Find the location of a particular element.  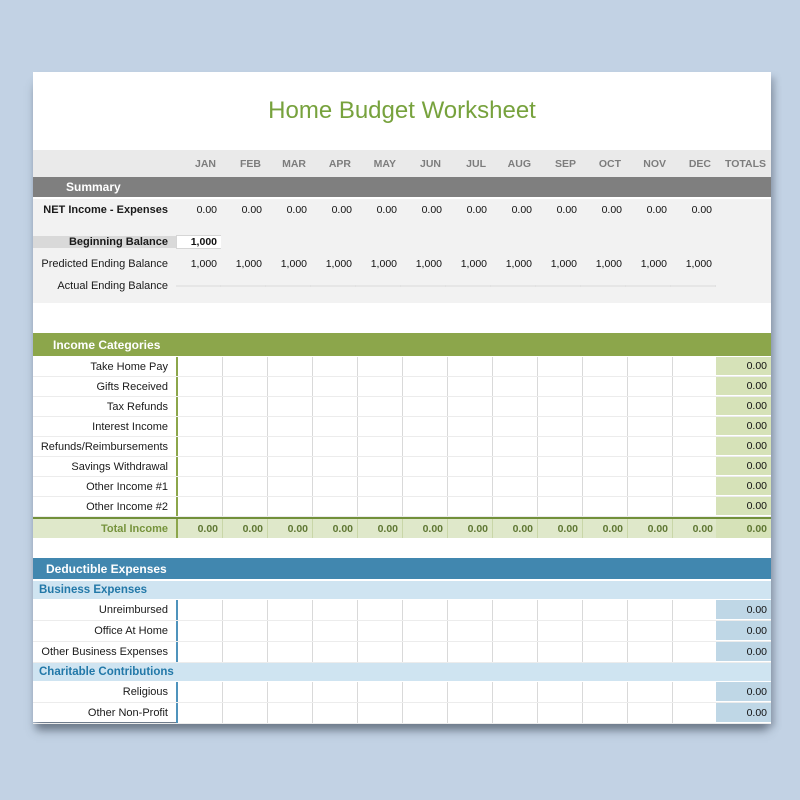

expense-total-cell: 0.00 is located at coordinates (743, 652).